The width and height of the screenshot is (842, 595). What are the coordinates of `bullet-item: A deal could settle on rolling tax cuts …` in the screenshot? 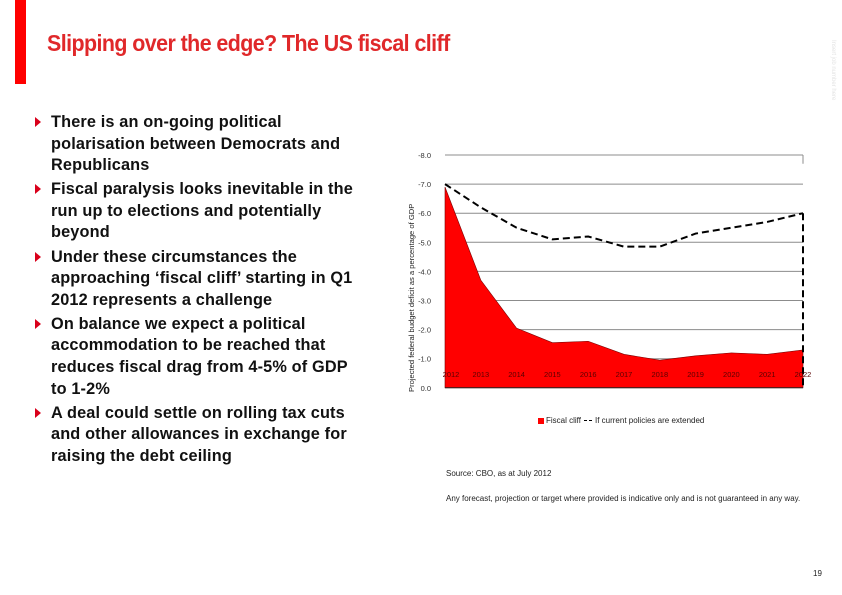 It's located at (198, 435).